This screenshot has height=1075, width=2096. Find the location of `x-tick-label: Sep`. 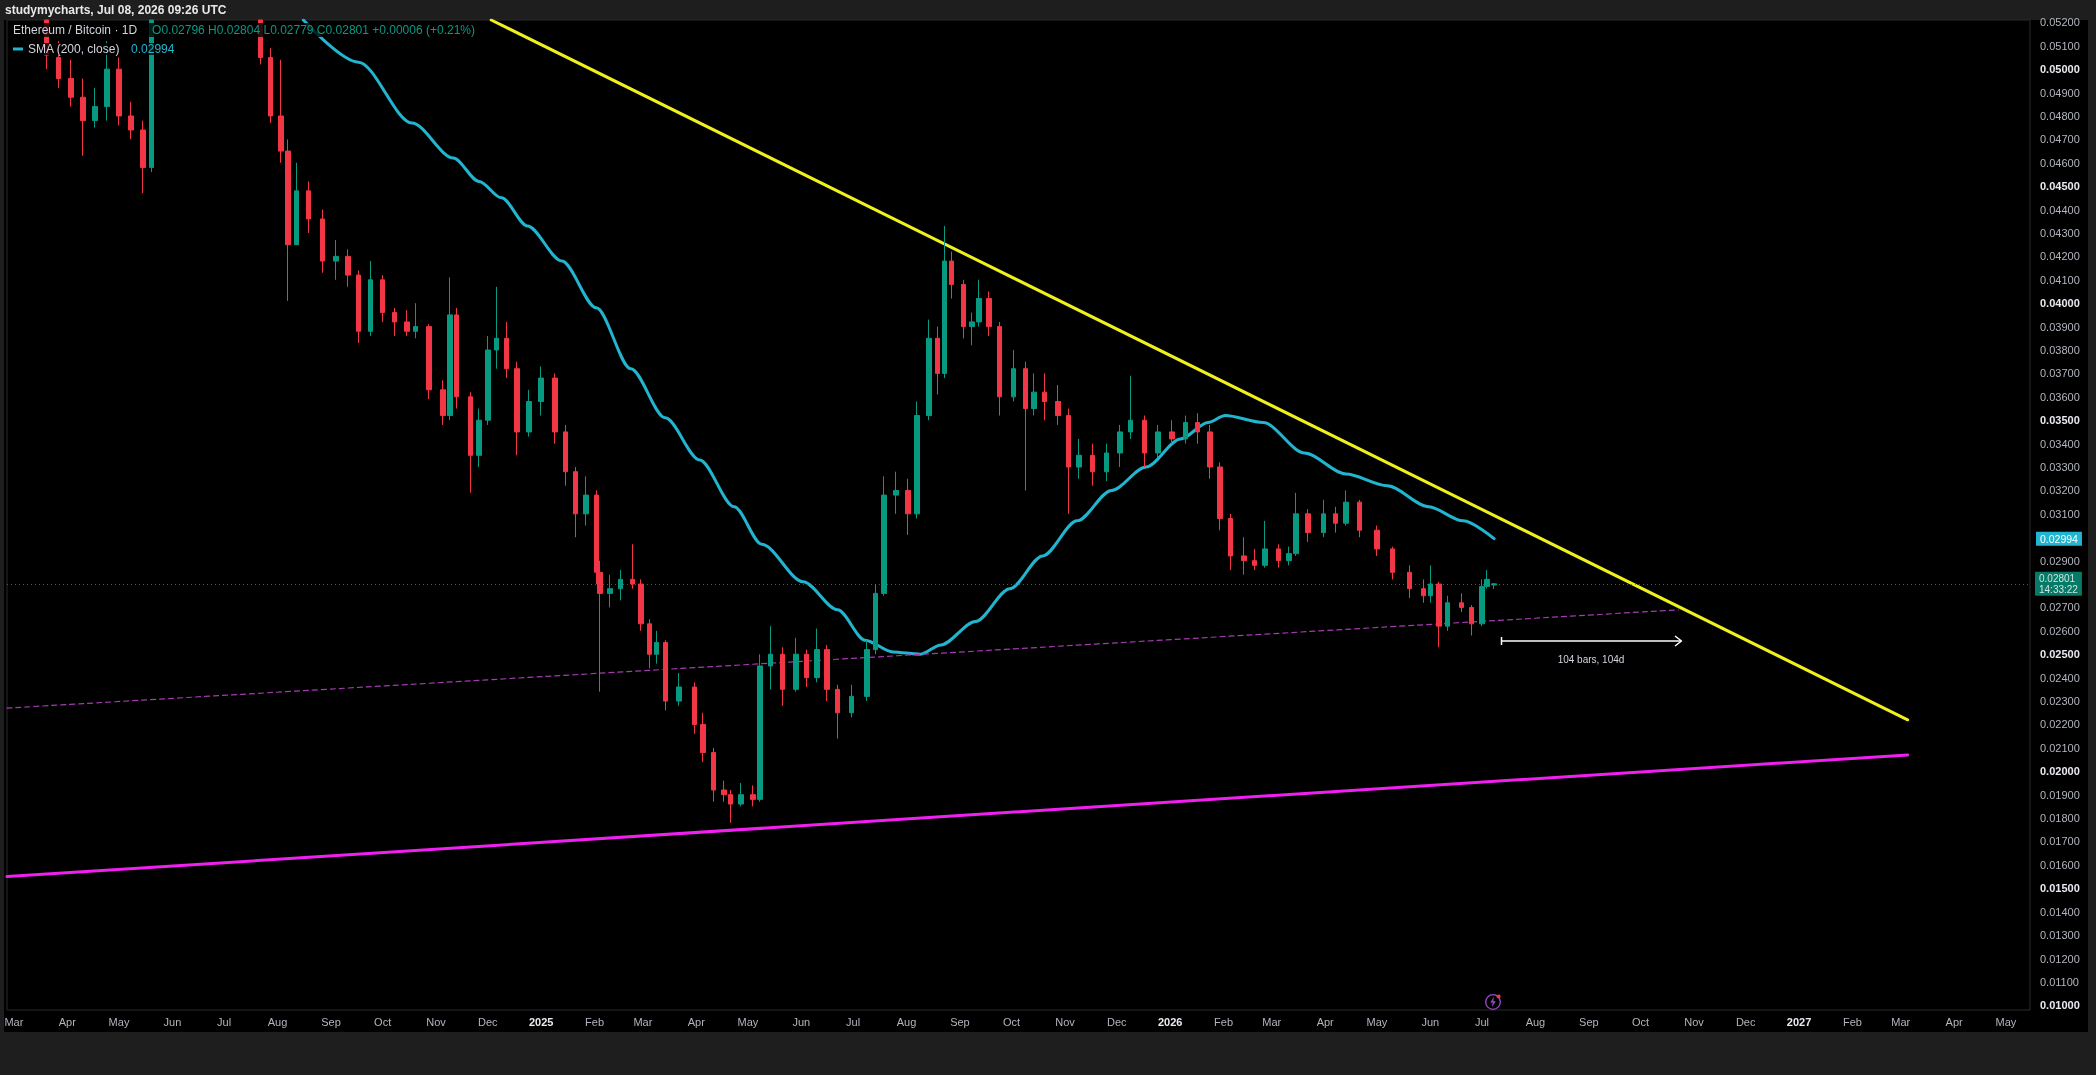

x-tick-label: Sep is located at coordinates (331, 1021).